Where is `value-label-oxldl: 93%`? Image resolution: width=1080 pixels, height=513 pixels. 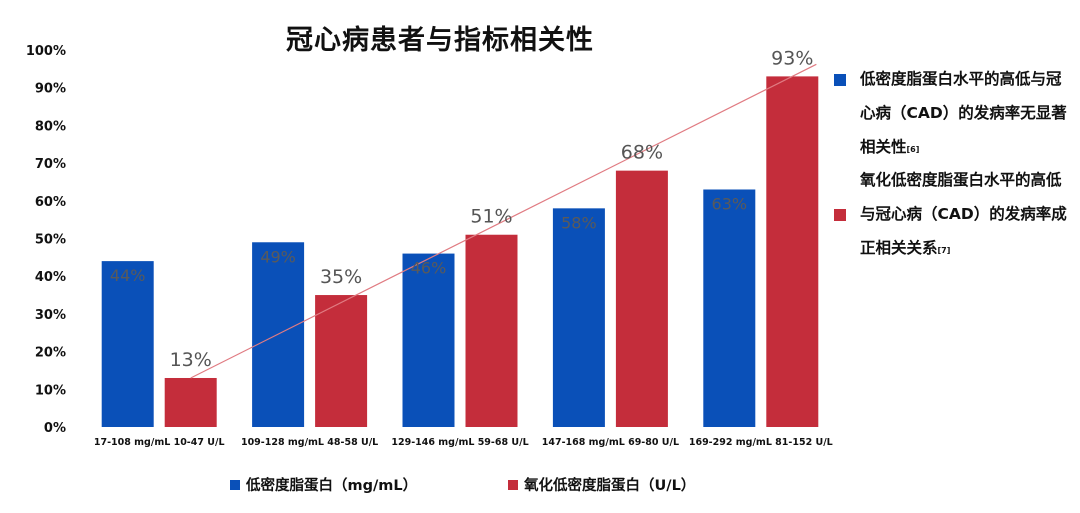
value-label-oxldl: 93% is located at coordinates (792, 58).